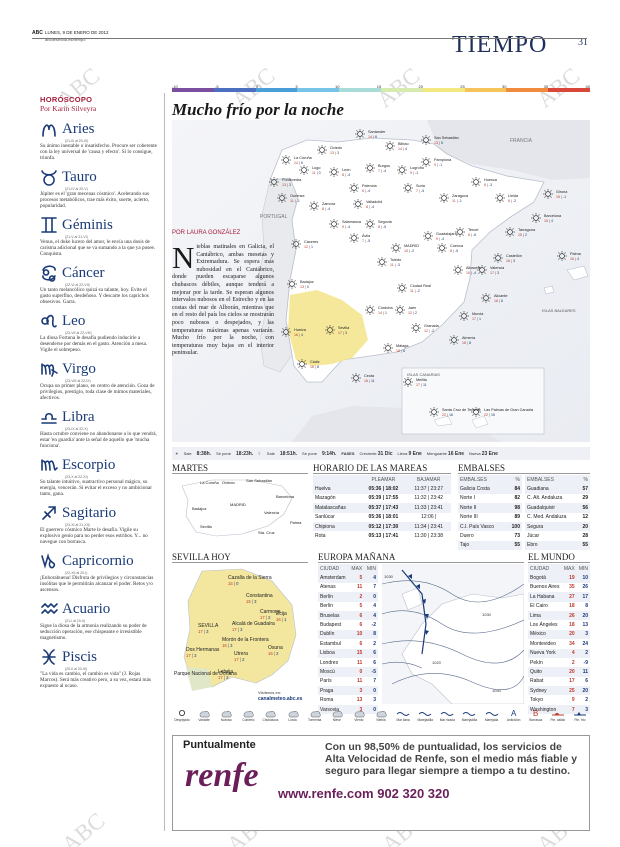 This screenshot has height=847, width=620. I want to click on world-row: Quito 20 11, so click(559, 672).